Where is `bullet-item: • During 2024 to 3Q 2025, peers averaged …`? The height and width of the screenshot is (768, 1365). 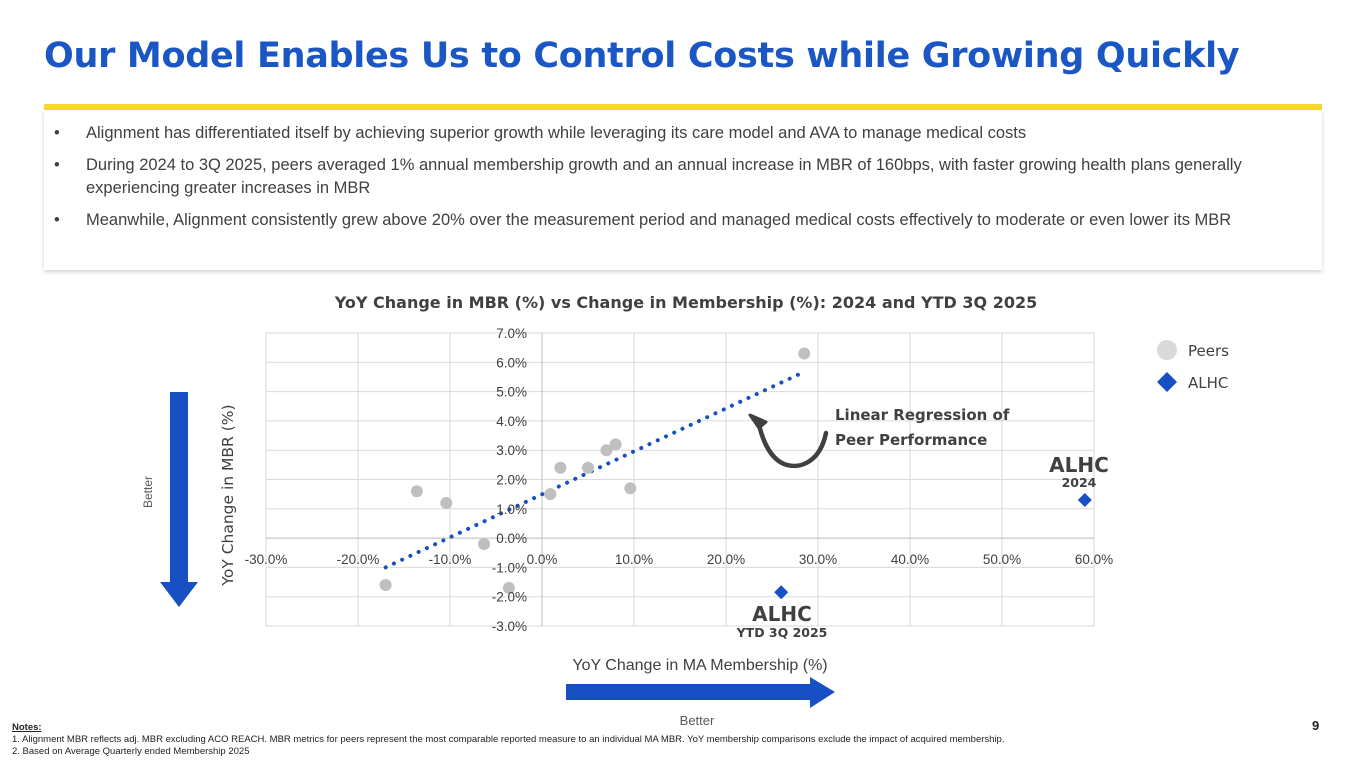 bullet-item: • During 2024 to 3Q 2025, peers averaged … is located at coordinates (683, 177).